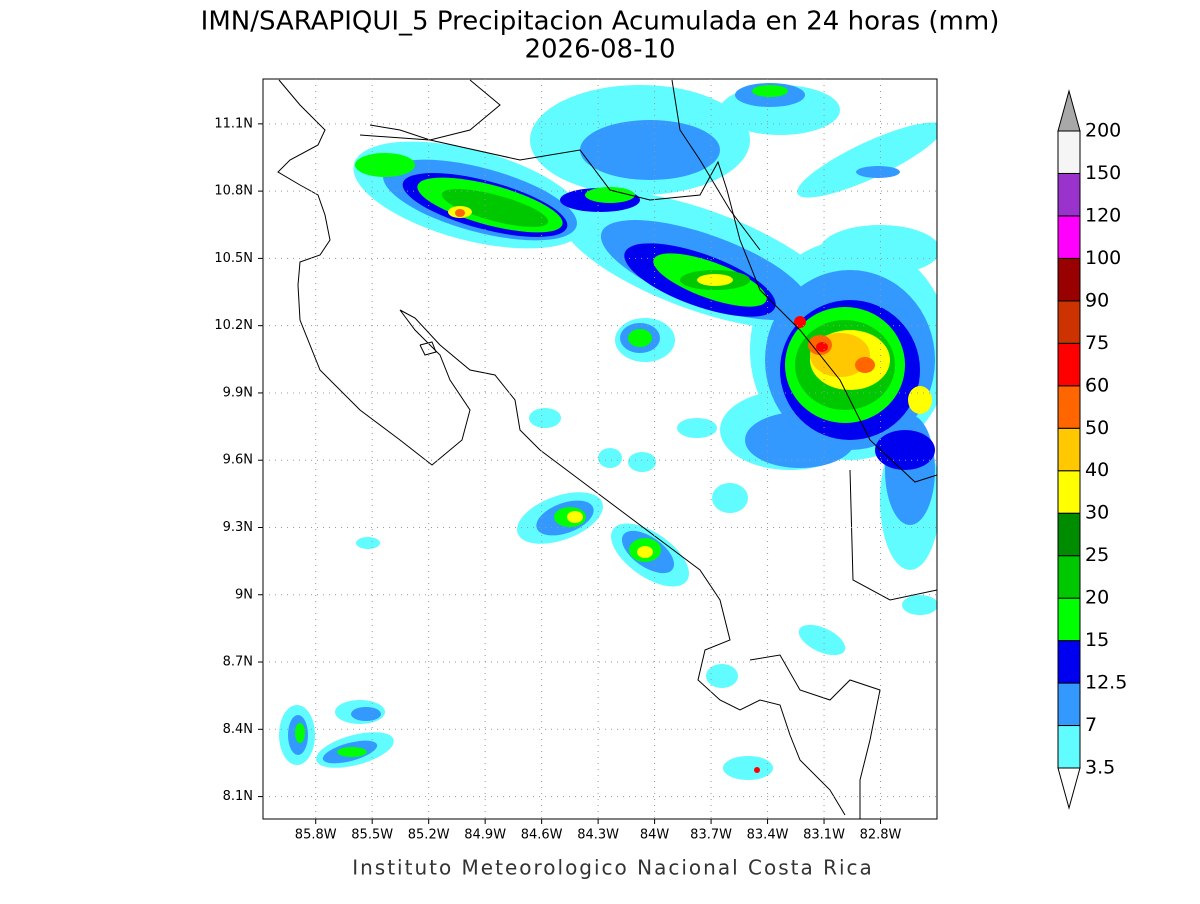  What do you see at coordinates (1097, 513) in the screenshot?
I see `colorbar-label: 30` at bounding box center [1097, 513].